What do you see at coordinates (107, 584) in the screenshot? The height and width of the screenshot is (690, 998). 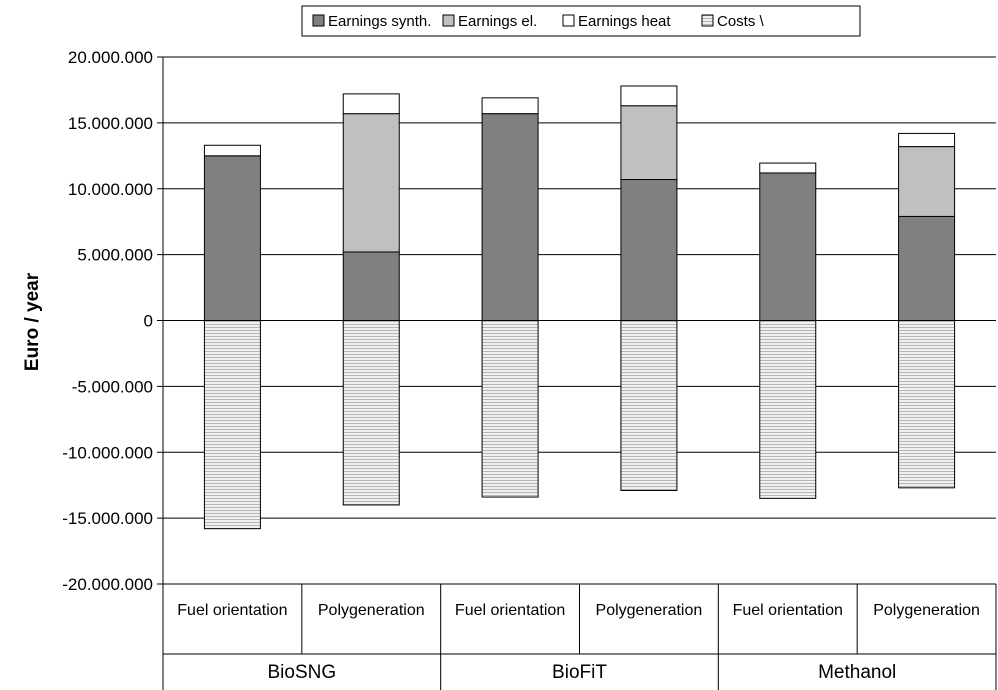 I see `y-tick-label: -20.000.000` at bounding box center [107, 584].